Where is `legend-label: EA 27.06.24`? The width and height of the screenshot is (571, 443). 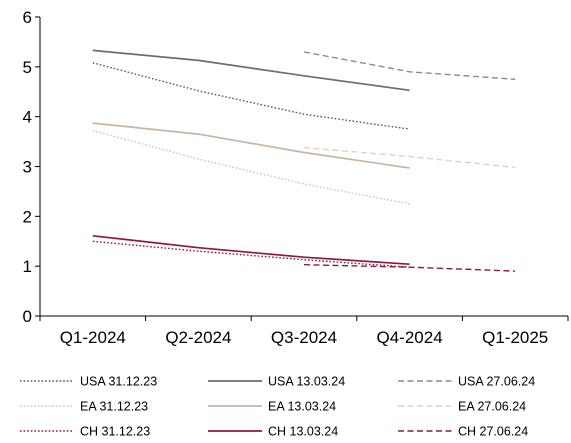
legend-label: EA 27.06.24 is located at coordinates (492, 407).